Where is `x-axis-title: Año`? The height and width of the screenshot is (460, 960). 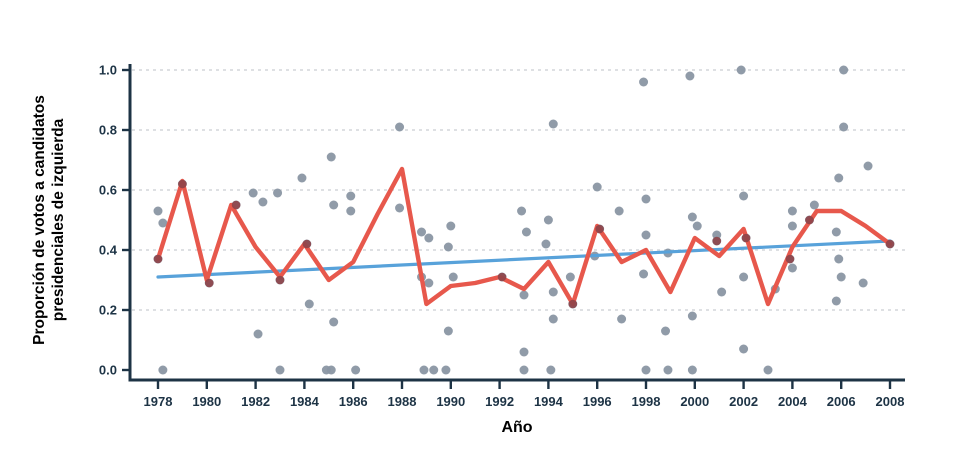
x-axis-title: Año is located at coordinates (516, 427).